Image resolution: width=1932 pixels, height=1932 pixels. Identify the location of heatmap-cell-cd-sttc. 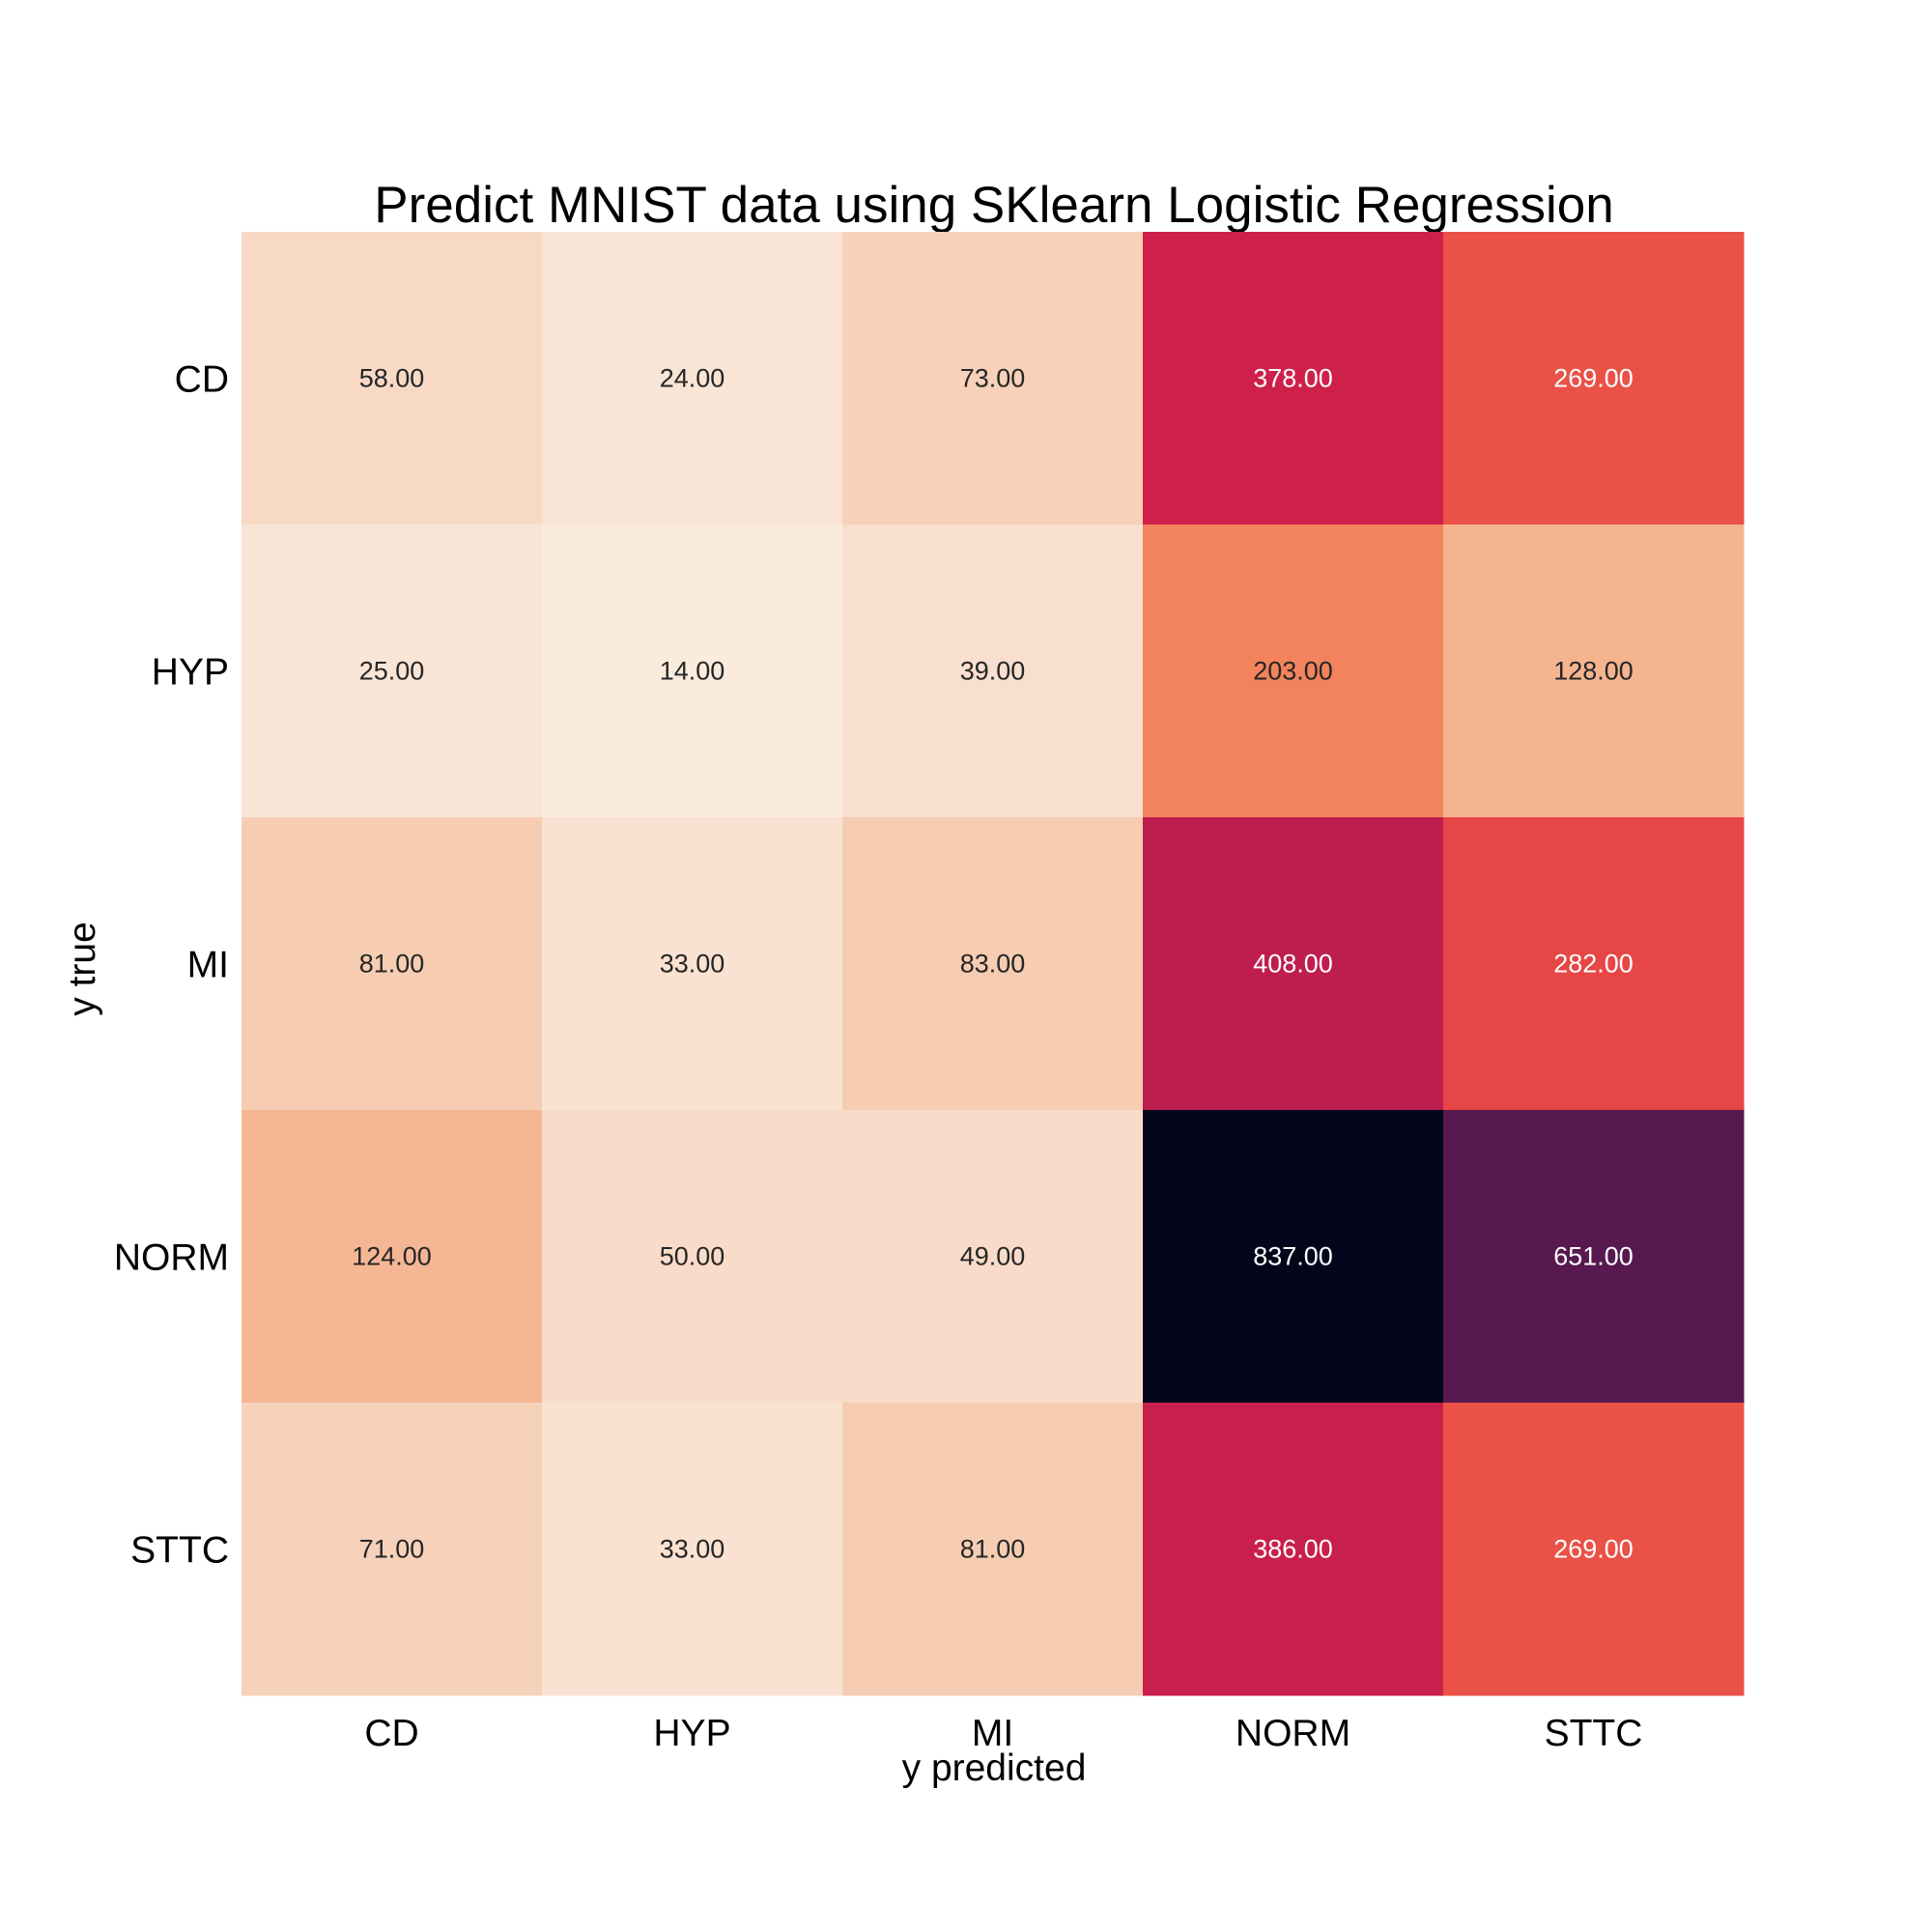
(1594, 379).